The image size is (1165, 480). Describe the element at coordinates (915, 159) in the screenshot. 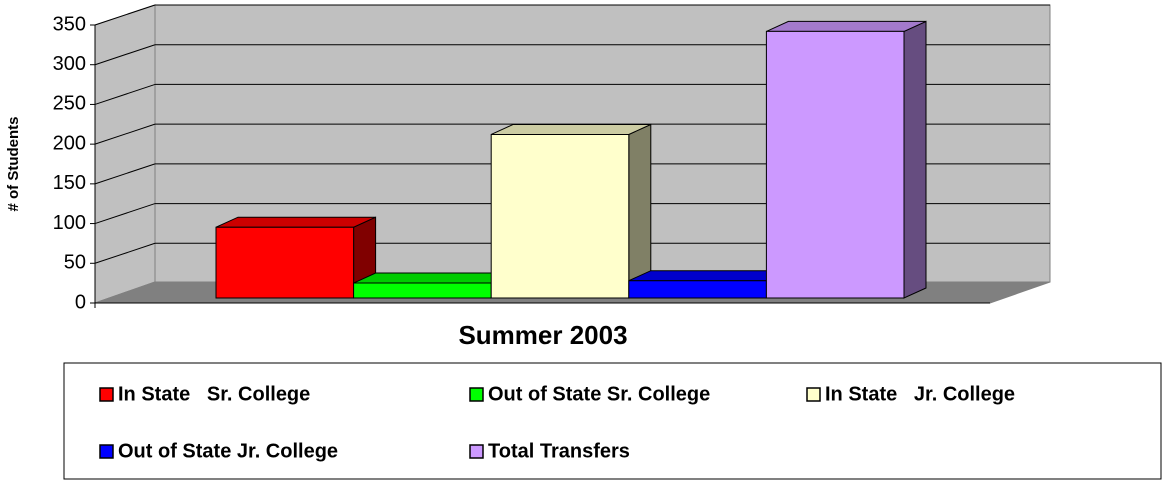

I see `bar-side` at that location.